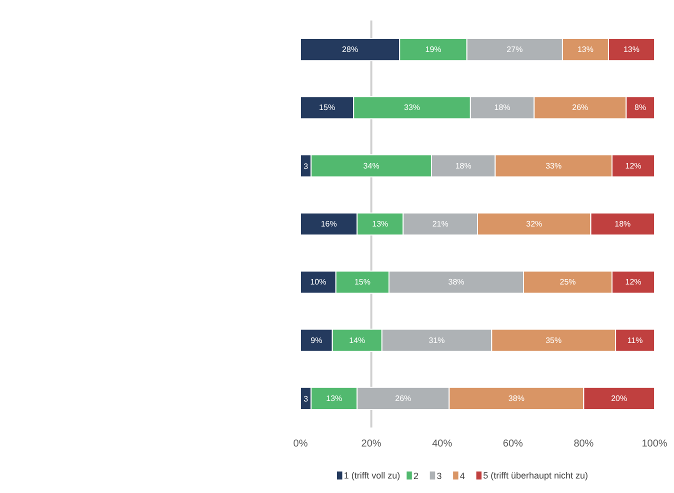 Image resolution: width=674 pixels, height=493 pixels. Describe the element at coordinates (535, 475) in the screenshot. I see `legend-label: 5 (trifft überhaupt nicht zu)` at that location.